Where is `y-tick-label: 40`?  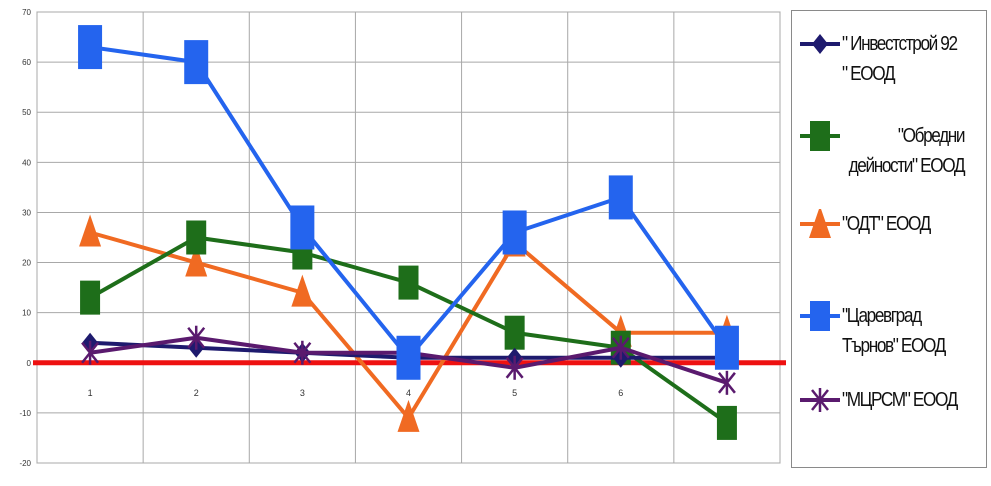 y-tick-label: 40 is located at coordinates (26, 162).